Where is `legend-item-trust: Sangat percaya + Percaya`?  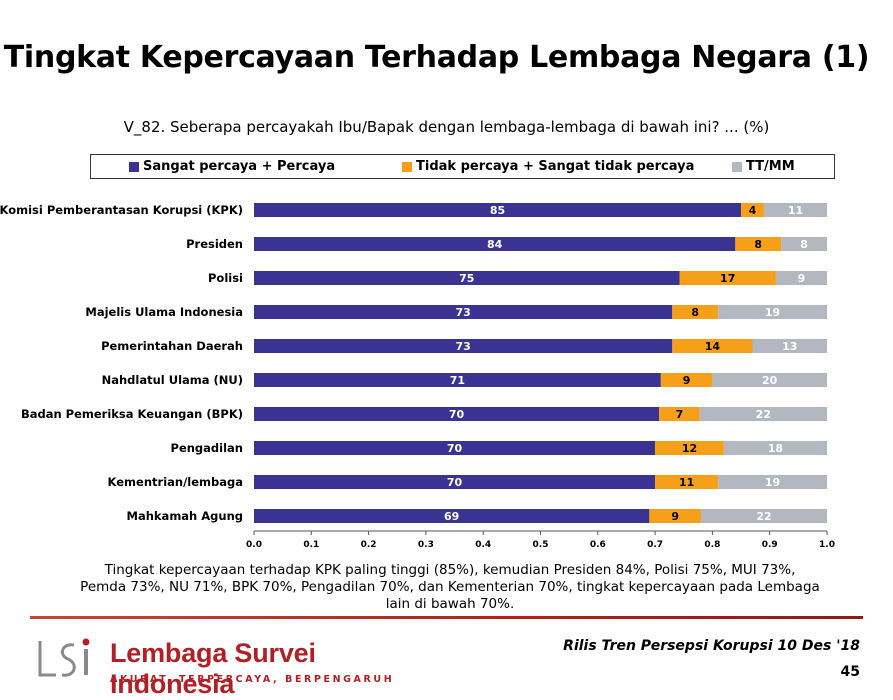 legend-item-trust: Sangat percaya + Percaya is located at coordinates (232, 166).